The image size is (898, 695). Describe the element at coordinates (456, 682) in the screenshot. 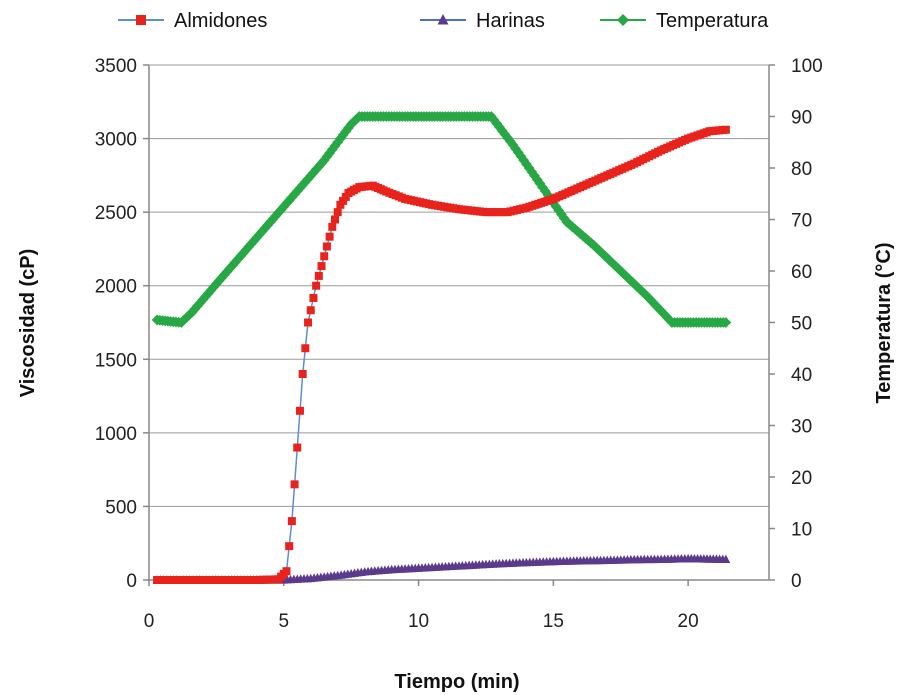

I see `x-axis-title: Tiempo (min)` at that location.